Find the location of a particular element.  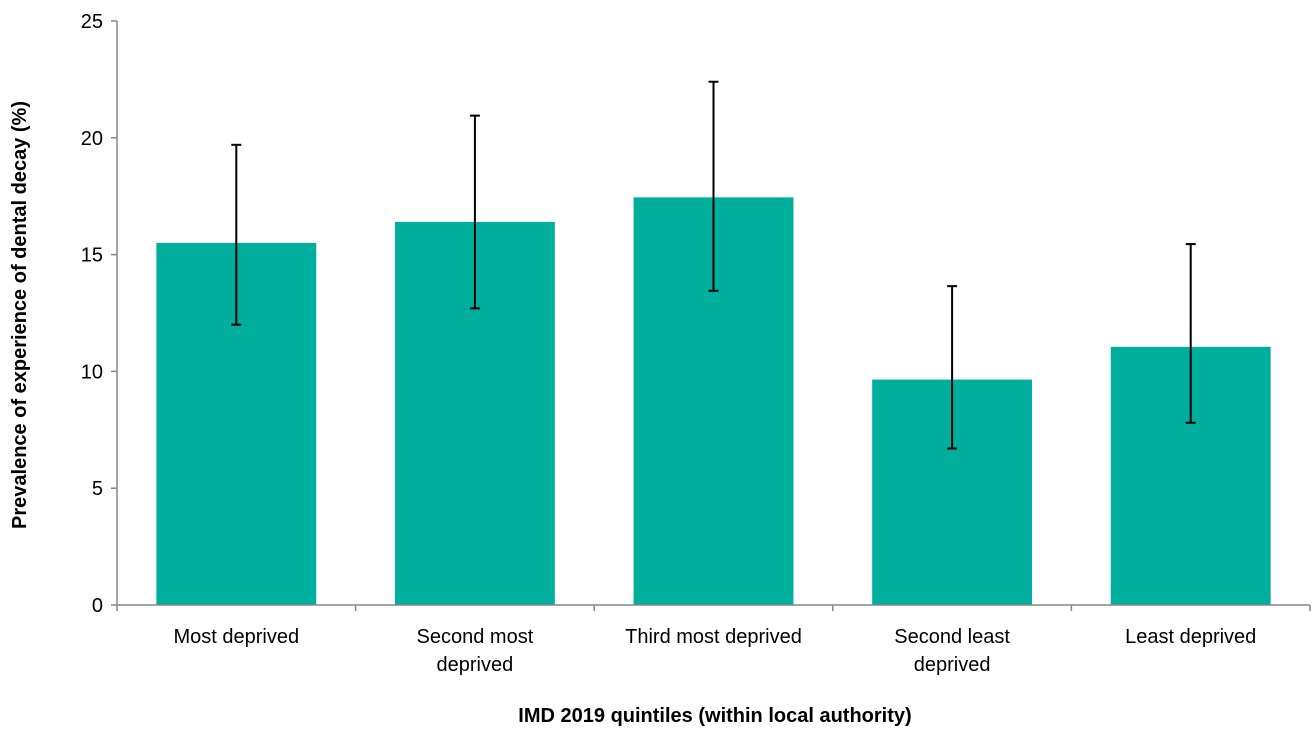

x-category-label: Most deprived is located at coordinates (236, 637).